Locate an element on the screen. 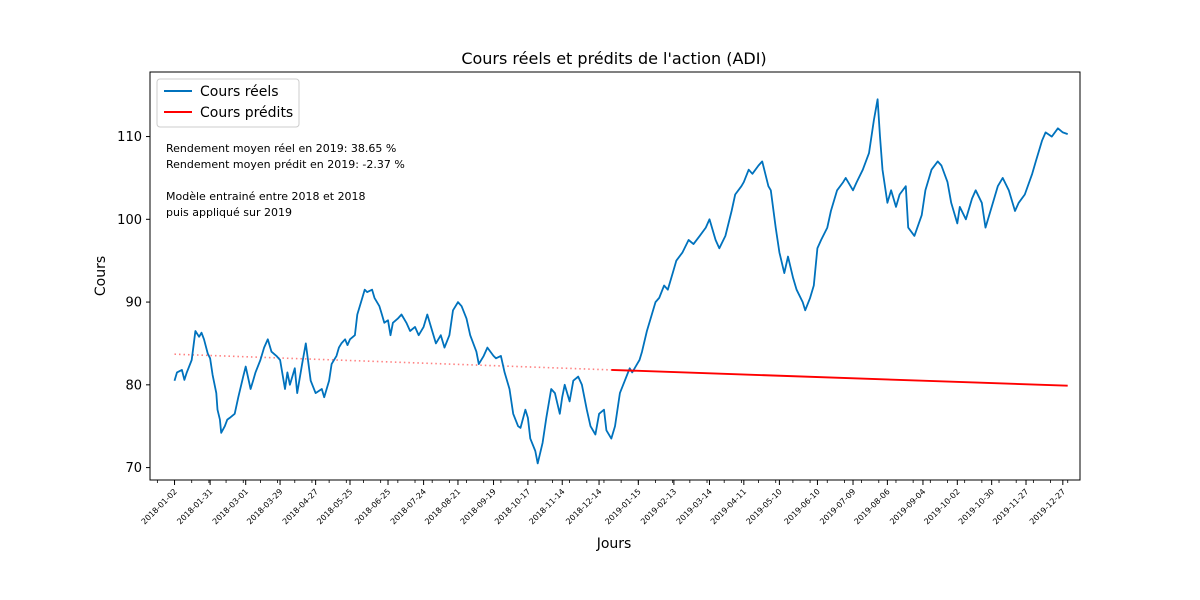 This screenshot has height=600, width=1200. y-tick-label-110: 110 is located at coordinates (129, 137).